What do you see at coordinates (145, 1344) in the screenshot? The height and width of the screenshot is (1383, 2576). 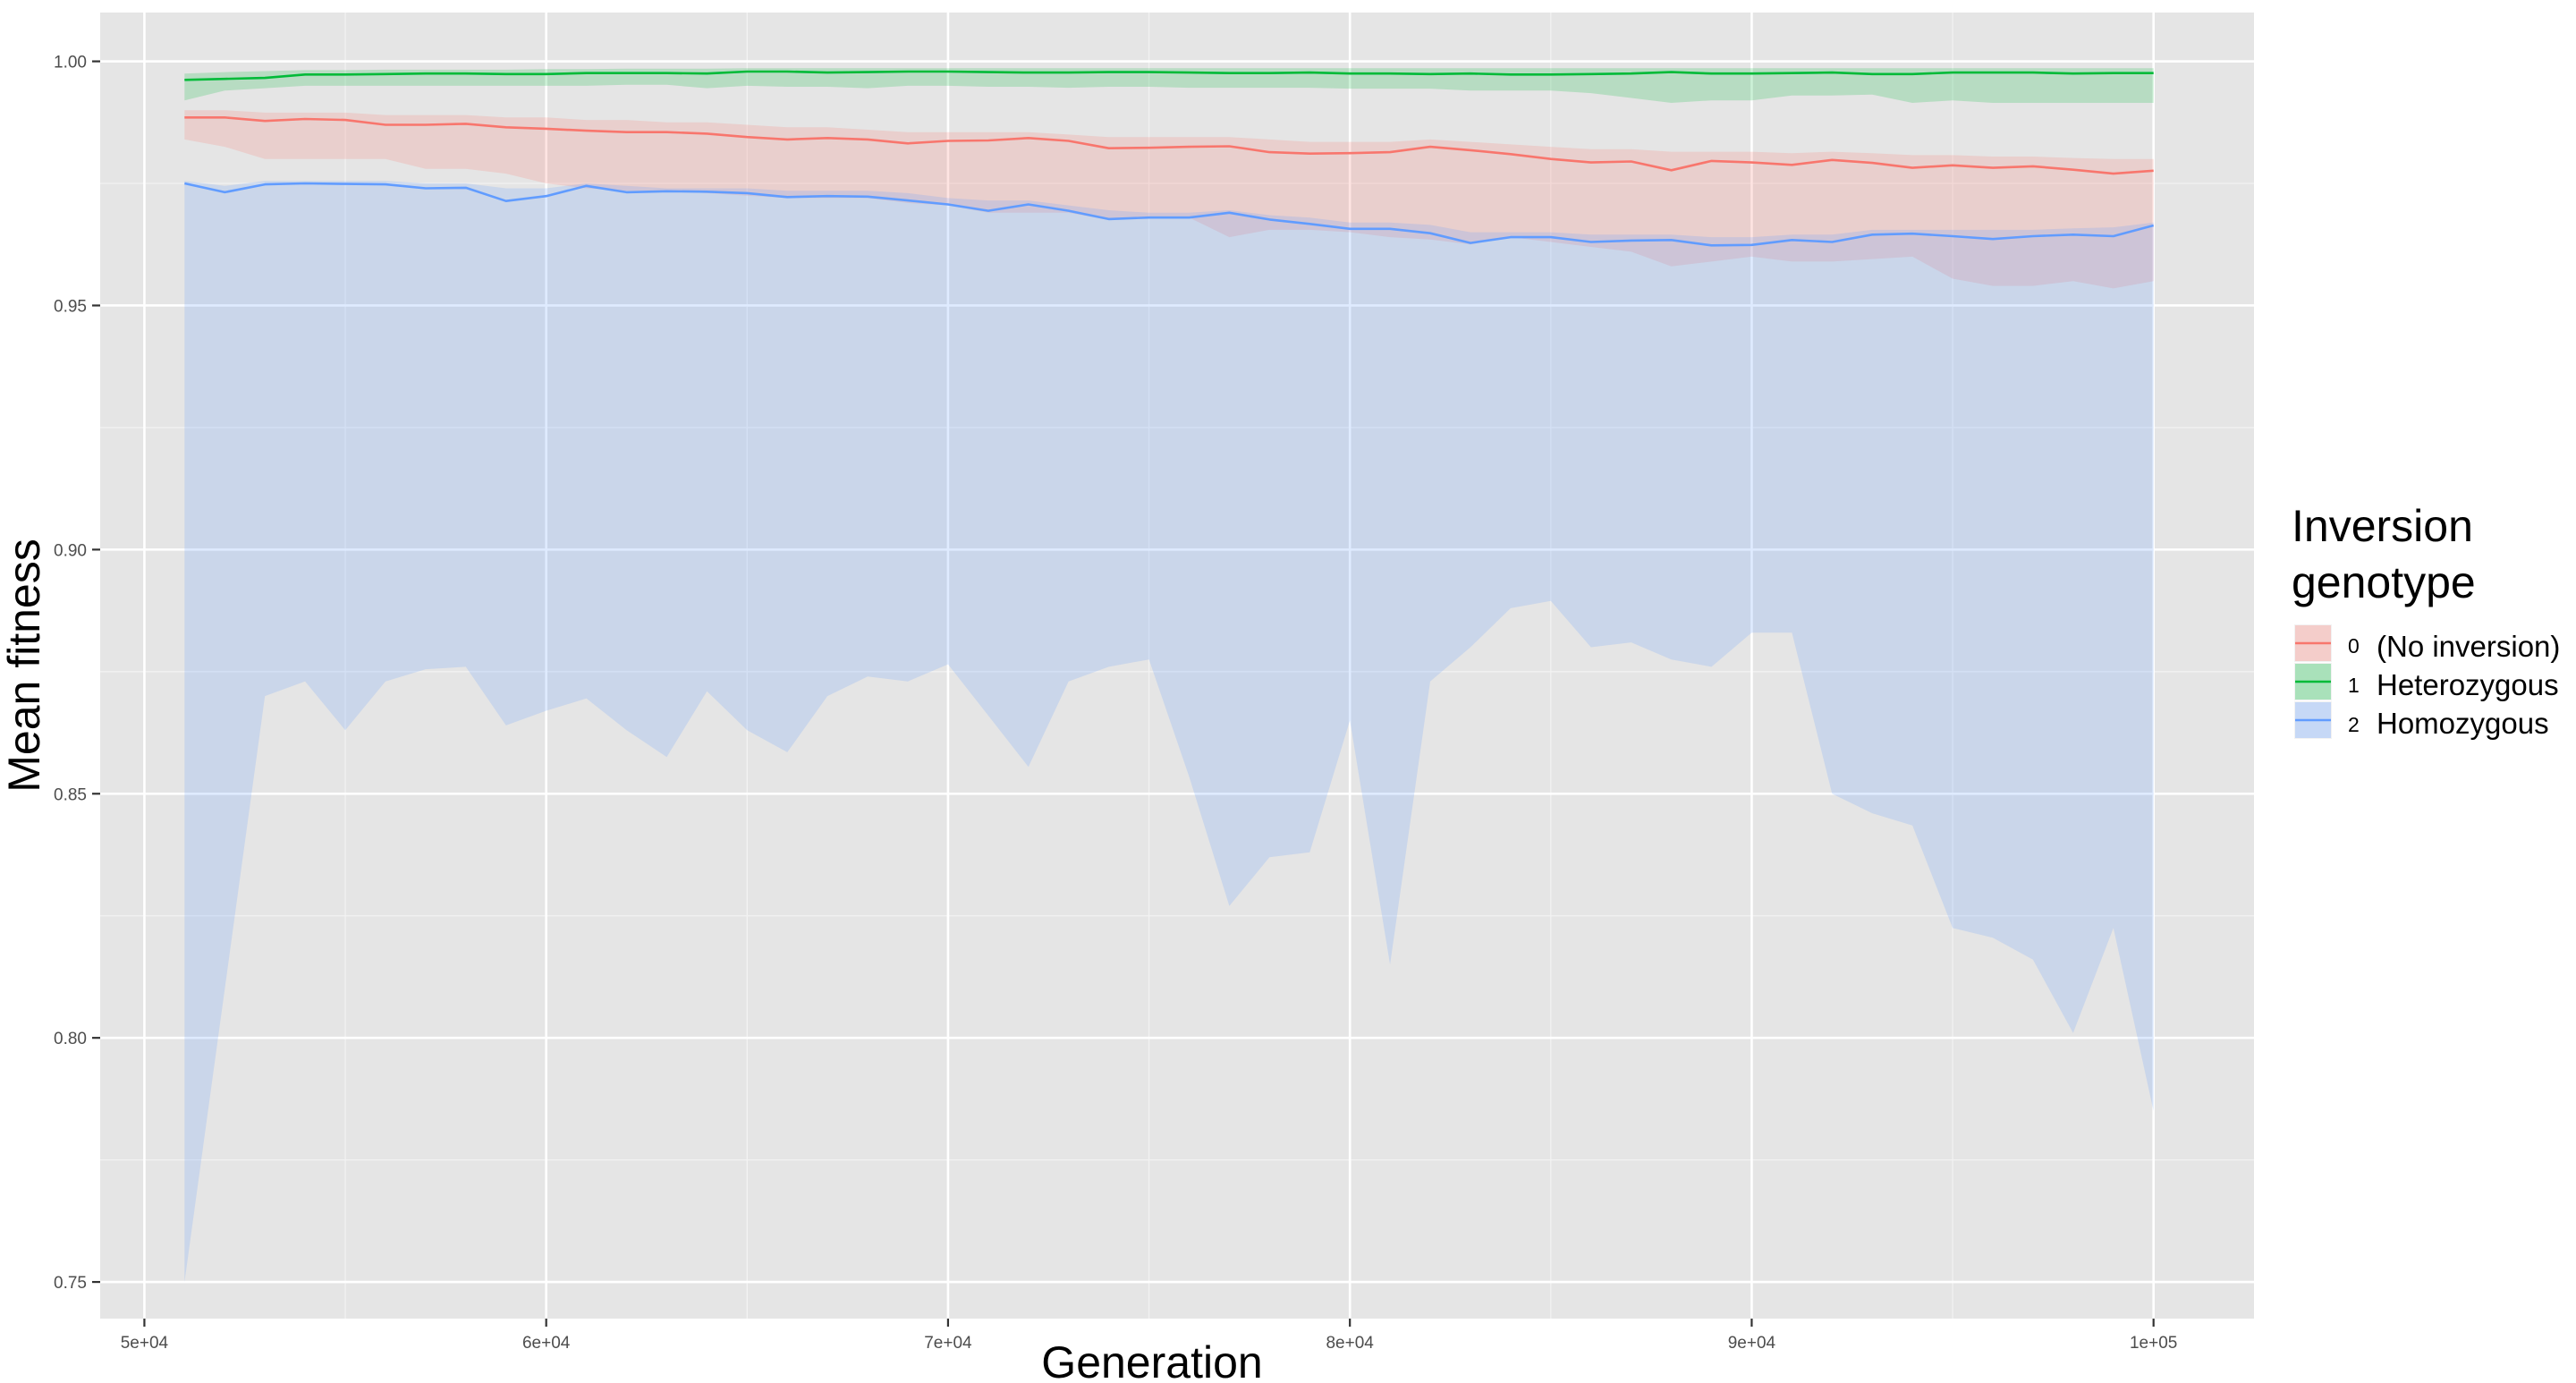 I see `x-tick-label: 5e+04` at bounding box center [145, 1344].